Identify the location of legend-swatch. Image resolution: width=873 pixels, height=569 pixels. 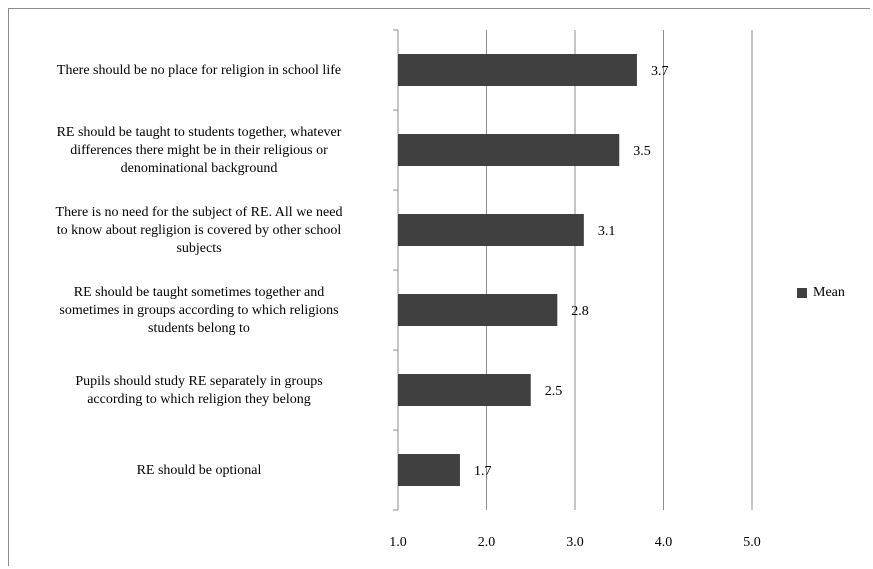
(802, 293).